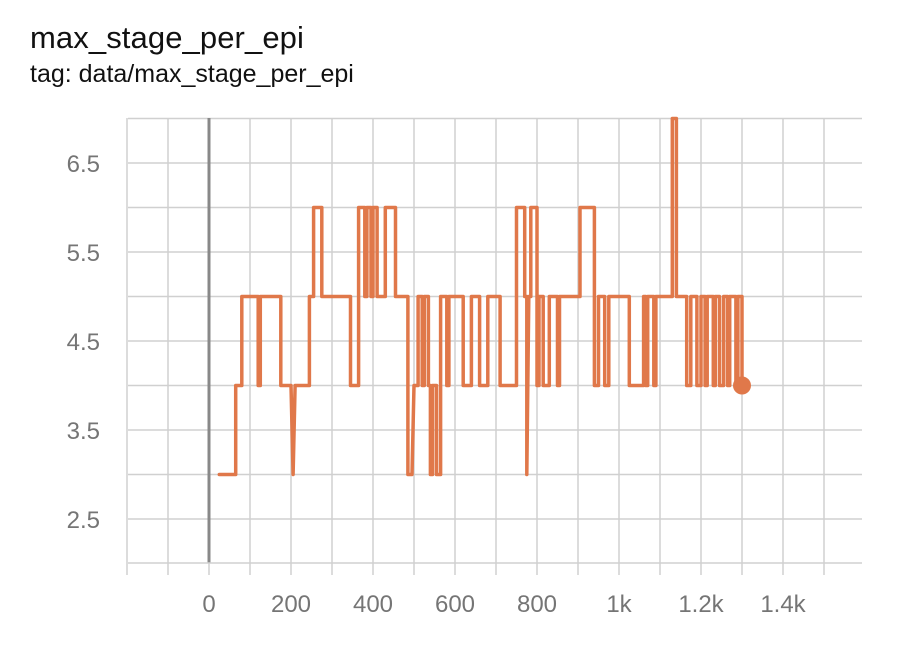 The width and height of the screenshot is (910, 650). What do you see at coordinates (83, 520) in the screenshot?
I see `y-tick-label: 2.5` at bounding box center [83, 520].